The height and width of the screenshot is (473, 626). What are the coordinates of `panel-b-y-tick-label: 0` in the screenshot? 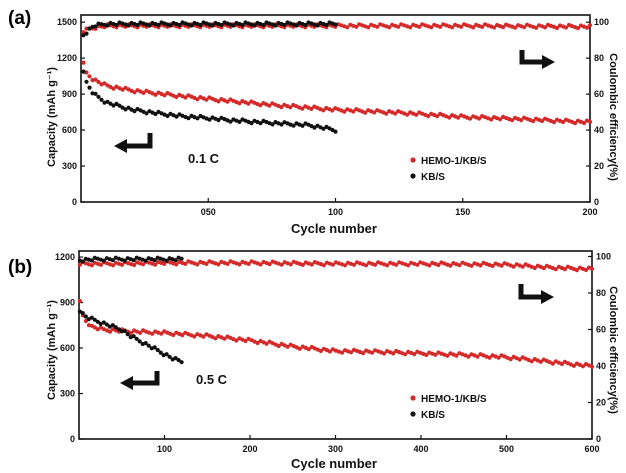 It's located at (72, 439).